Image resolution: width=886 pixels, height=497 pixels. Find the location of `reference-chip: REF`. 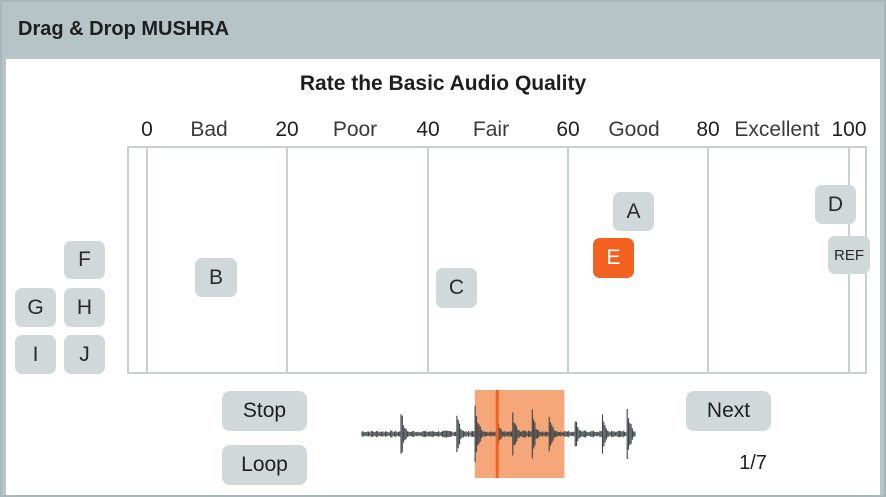

reference-chip: REF is located at coordinates (849, 255).